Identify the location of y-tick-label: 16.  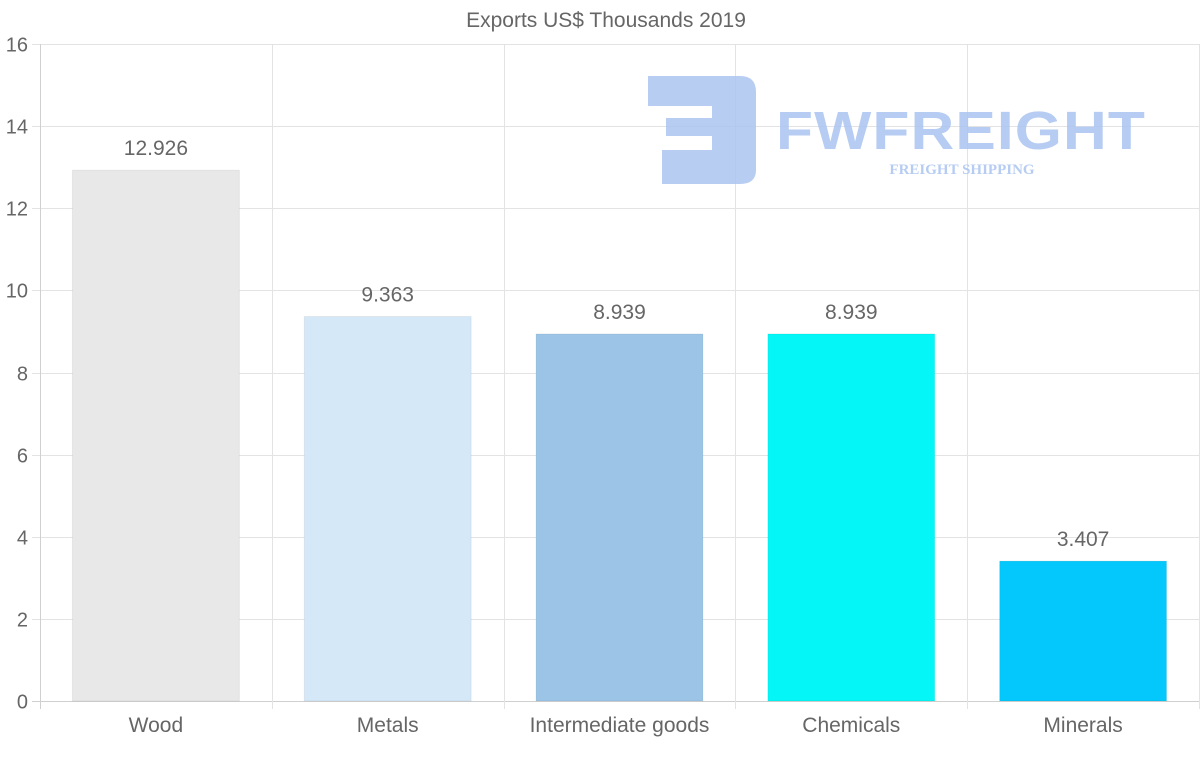
(17, 46).